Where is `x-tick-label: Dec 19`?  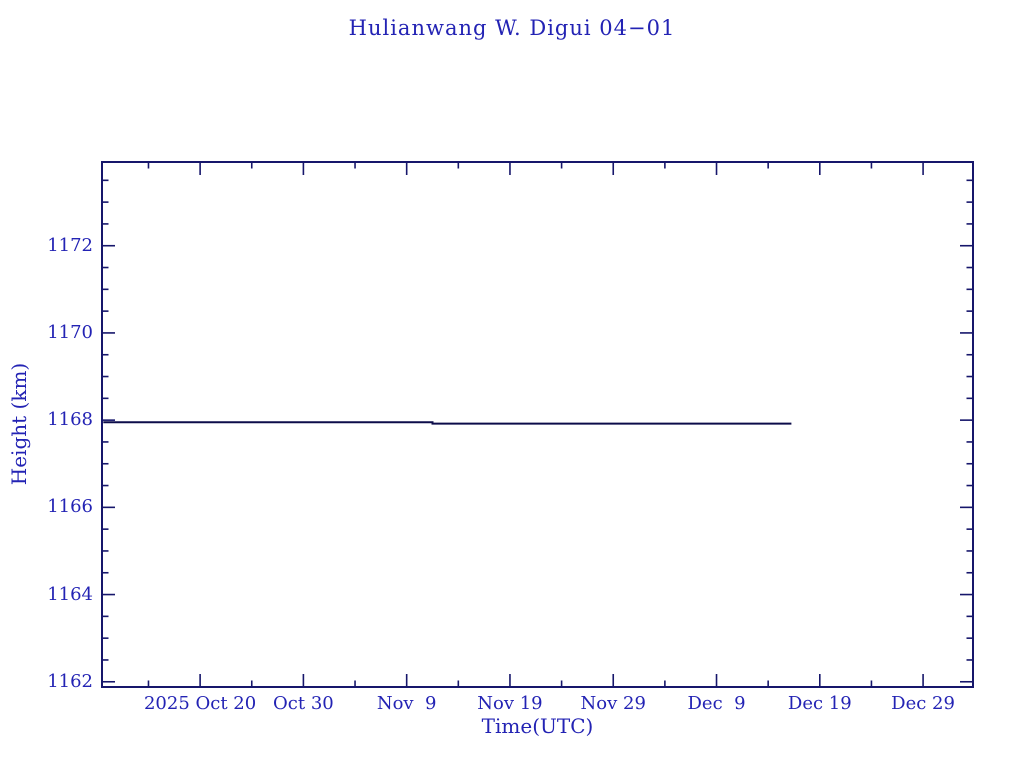 x-tick-label: Dec 19 is located at coordinates (819, 703).